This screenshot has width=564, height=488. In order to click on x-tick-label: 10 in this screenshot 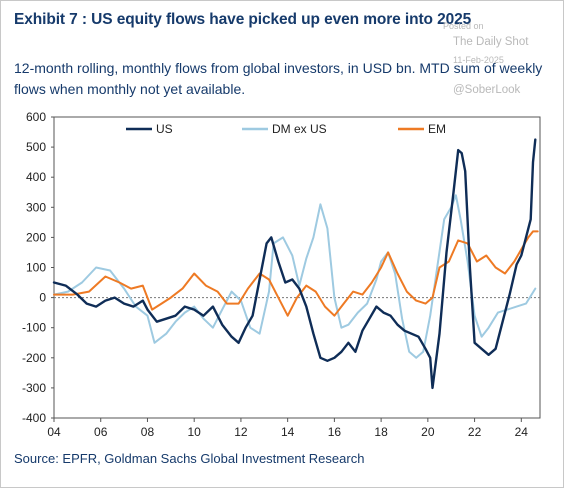, I will do `click(195, 432)`.